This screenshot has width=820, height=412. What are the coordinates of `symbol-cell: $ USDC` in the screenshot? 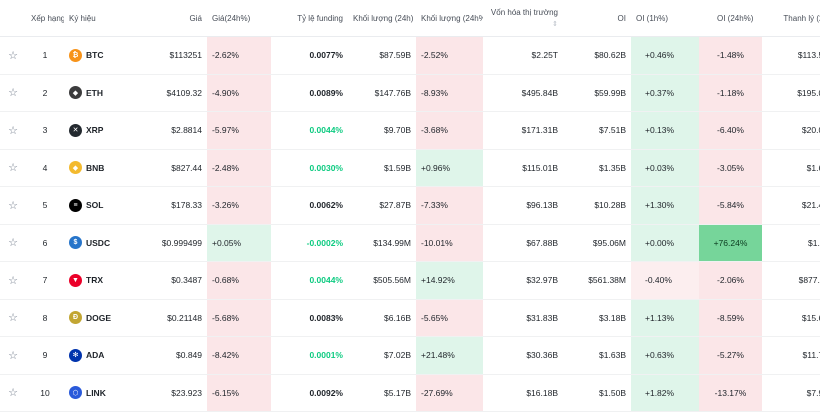 It's located at (103, 243).